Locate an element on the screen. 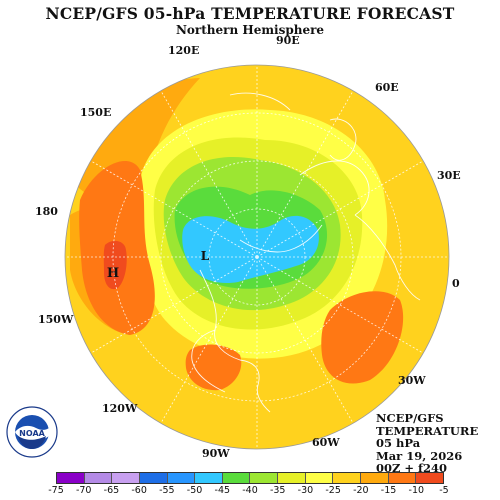  lon-label-90w: 90W is located at coordinates (216, 453).